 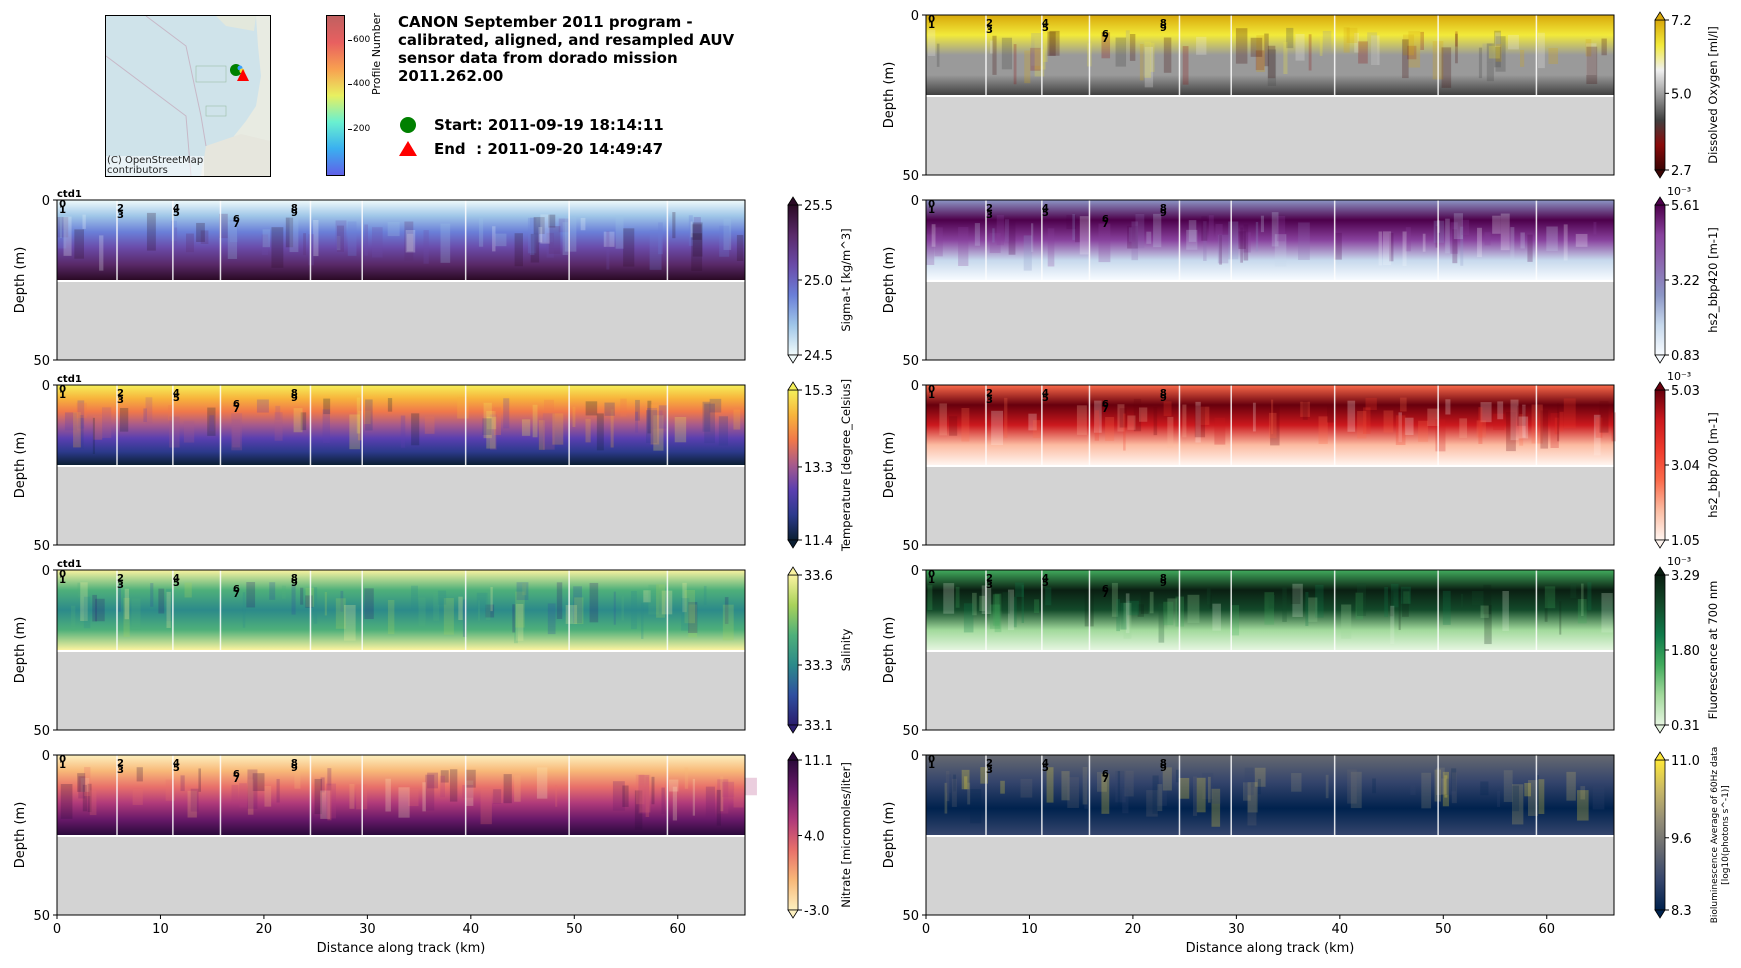 What do you see at coordinates (889, 465) in the screenshot?
I see `y-axis-label: Depth (m)` at bounding box center [889, 465].